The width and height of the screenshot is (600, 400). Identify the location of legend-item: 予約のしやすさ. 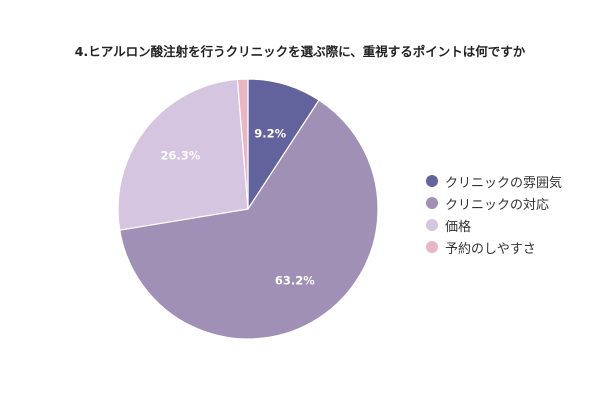
(494, 247).